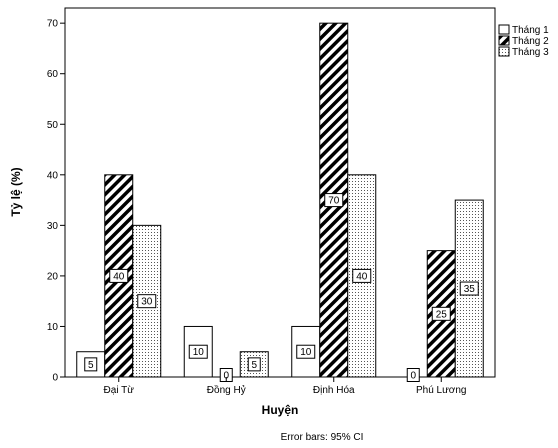  Describe the element at coordinates (53, 276) in the screenshot. I see `y-tick-label: 20` at that location.